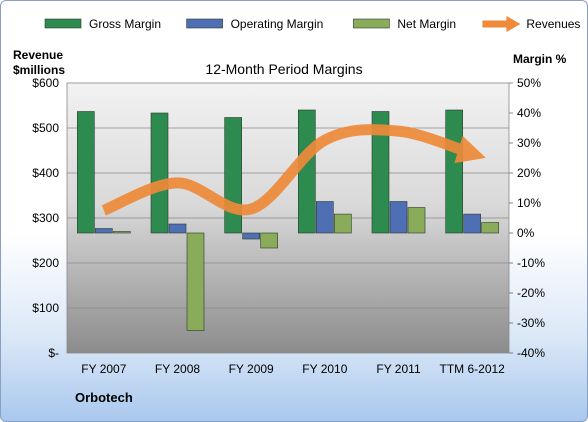 This screenshot has width=588, height=422. I want to click on chart-title: 12-Month Period Margins, so click(283, 69).